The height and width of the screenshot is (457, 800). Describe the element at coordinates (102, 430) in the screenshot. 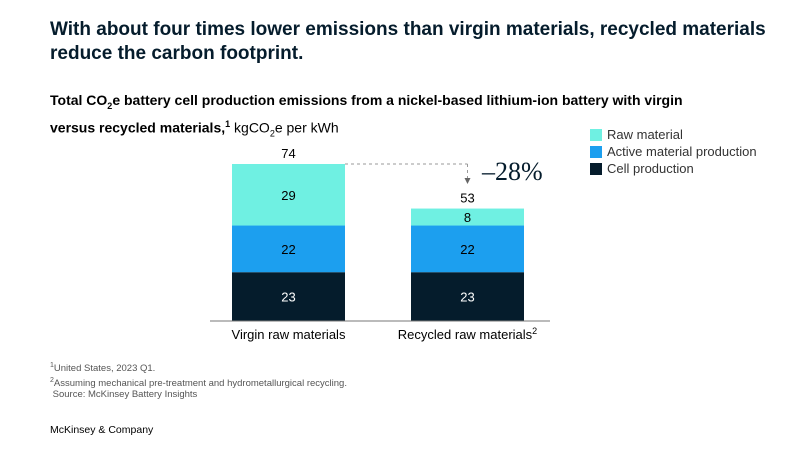

I see `brand-logo-text: McKinsey & Company` at that location.